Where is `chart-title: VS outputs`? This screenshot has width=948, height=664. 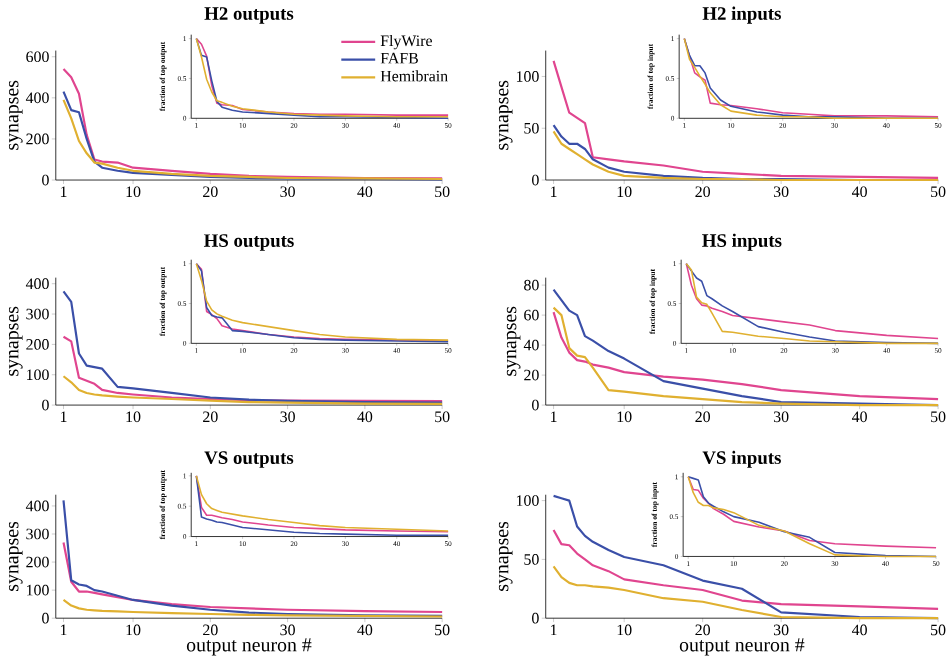 chart-title: VS outputs is located at coordinates (249, 459).